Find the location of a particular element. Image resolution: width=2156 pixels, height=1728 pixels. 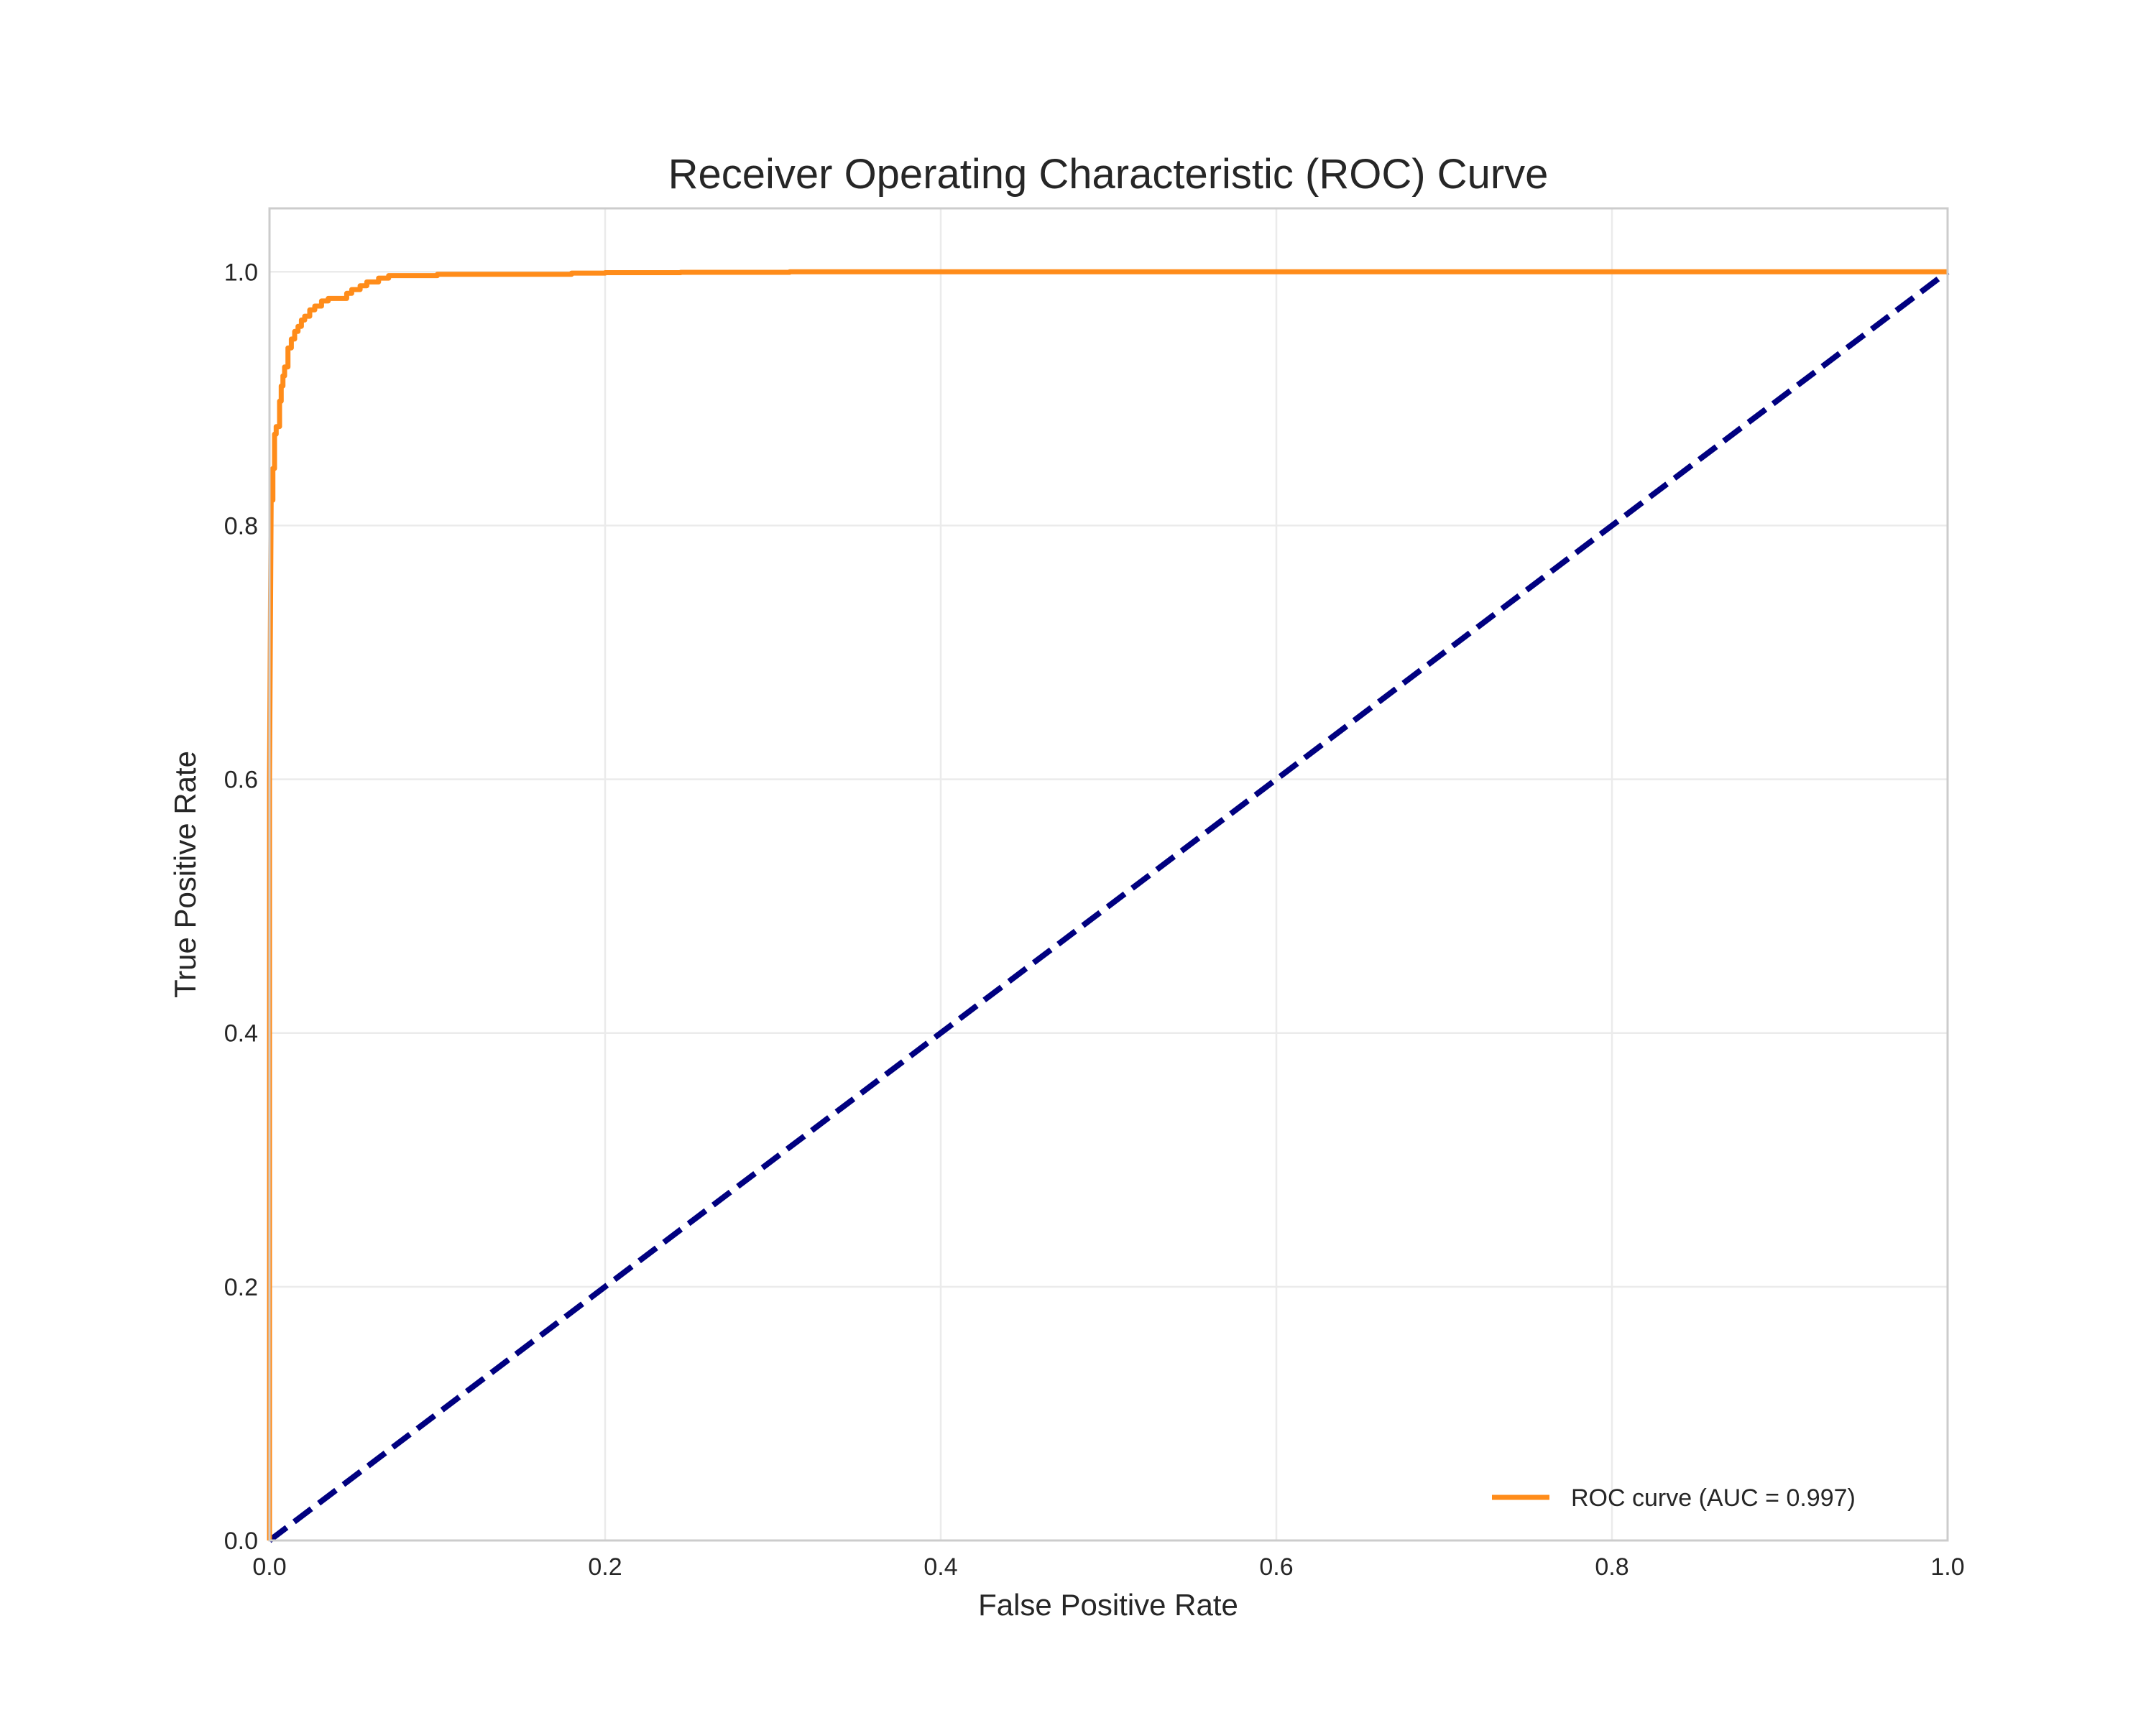

y-tick-label: 0.6 is located at coordinates (241, 781).